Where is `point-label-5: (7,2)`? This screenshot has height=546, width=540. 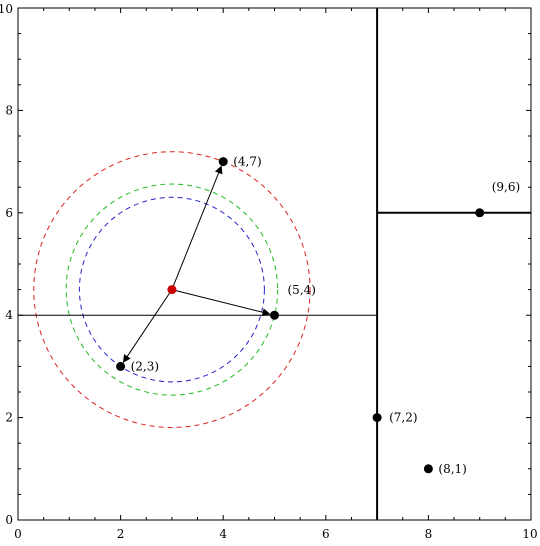 point-label-5: (7,2) is located at coordinates (403, 418).